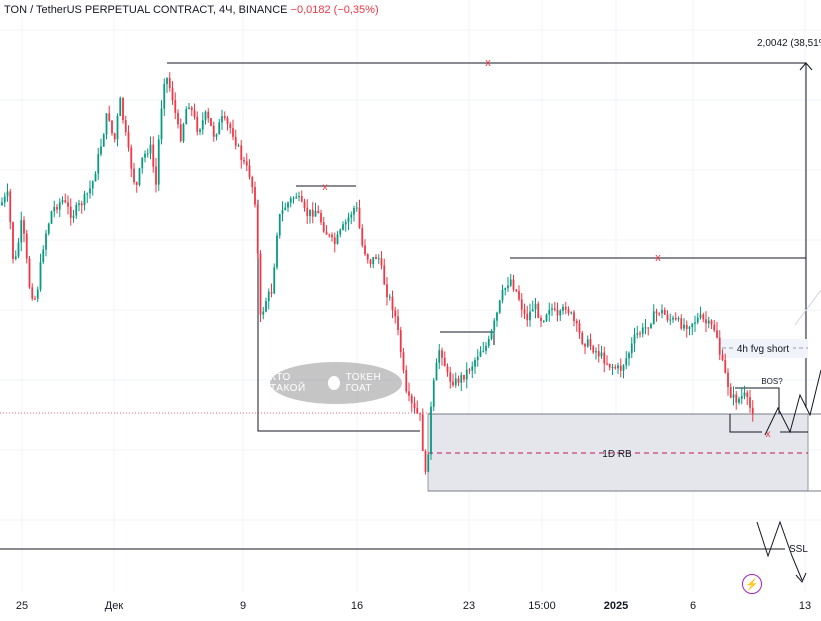 This screenshot has width=821, height=621. What do you see at coordinates (226, 10) in the screenshot?
I see `timeframe-label: 4Ч` at bounding box center [226, 10].